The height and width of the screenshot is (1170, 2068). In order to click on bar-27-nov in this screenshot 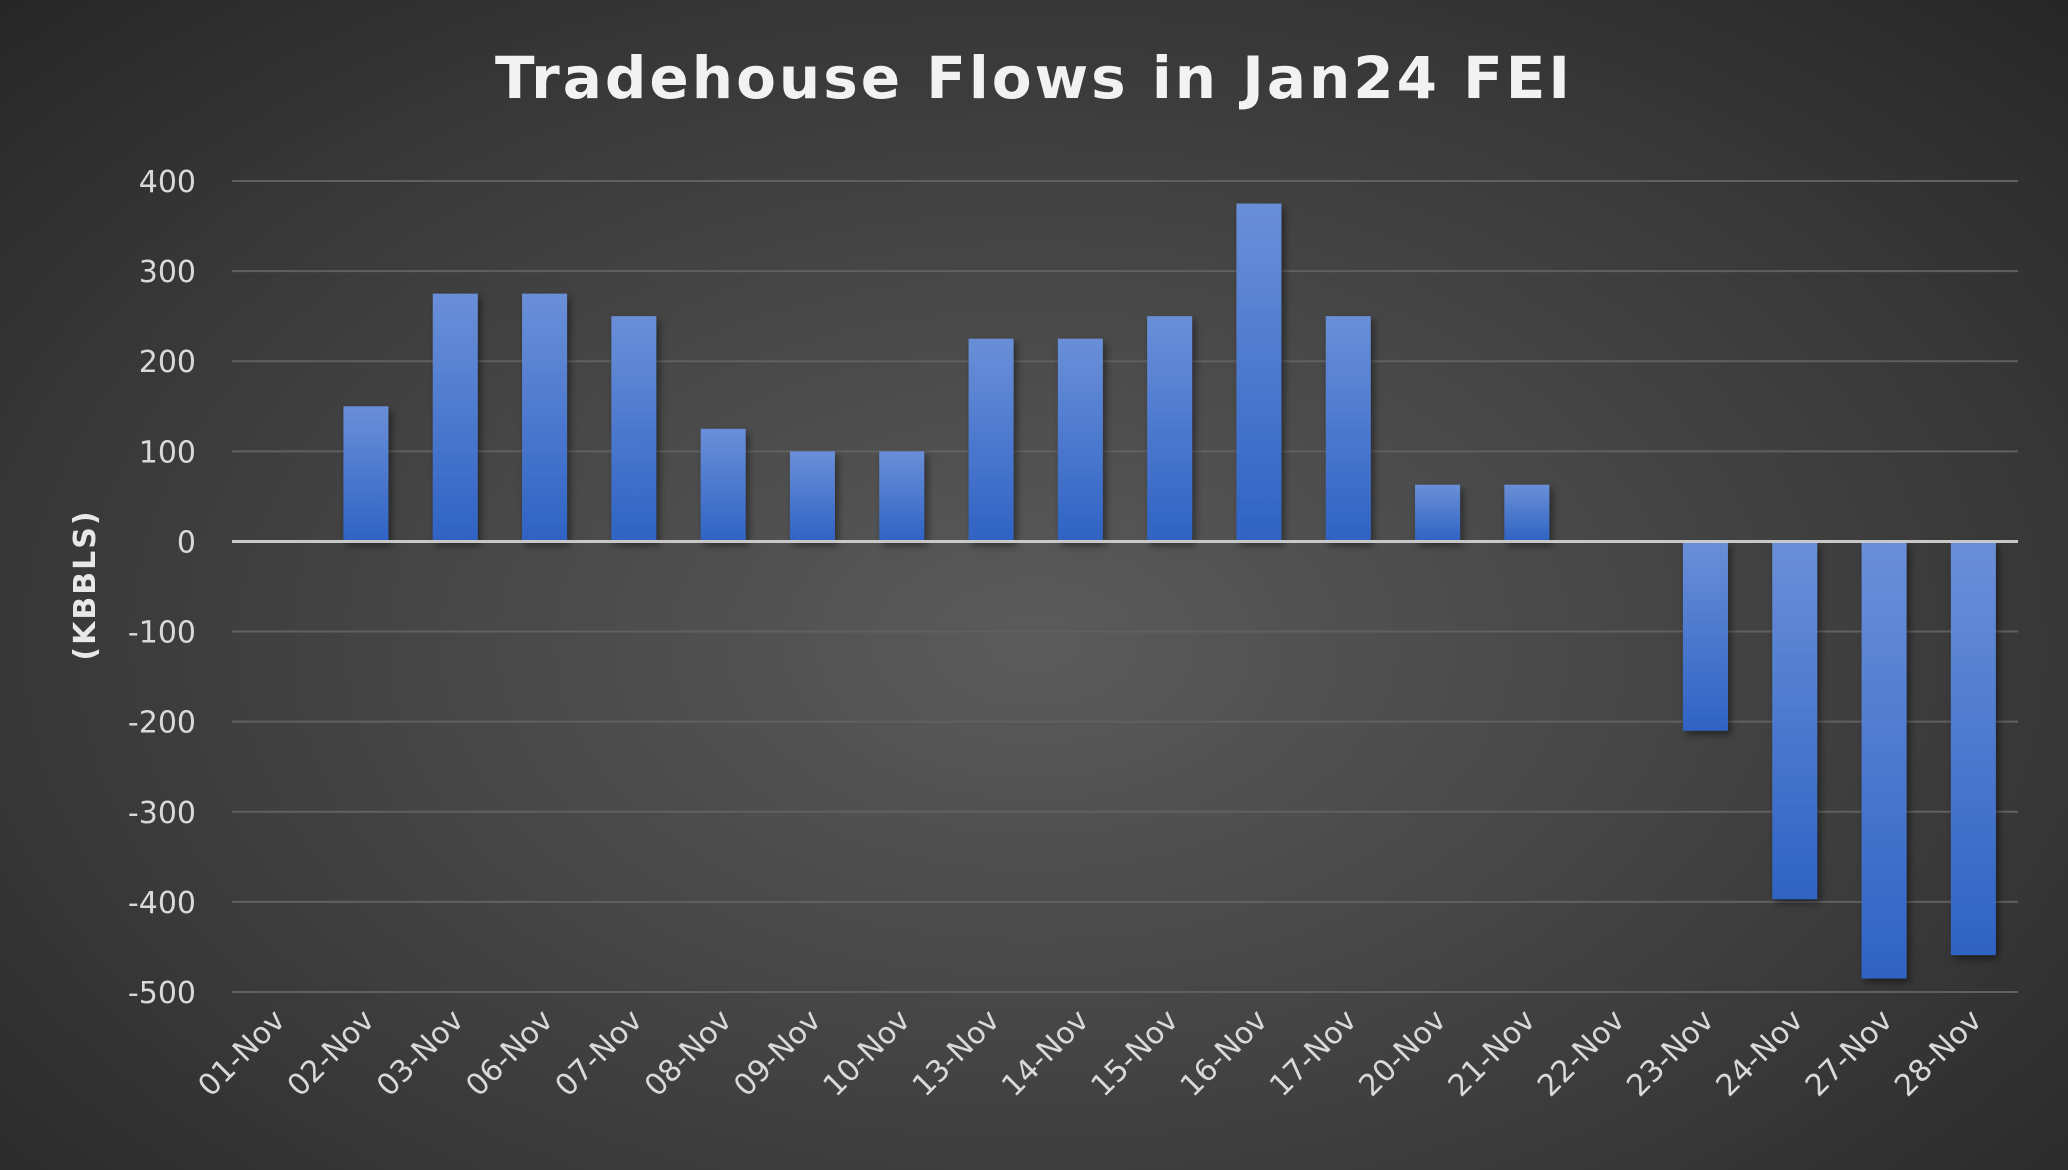, I will do `click(1884, 760)`.